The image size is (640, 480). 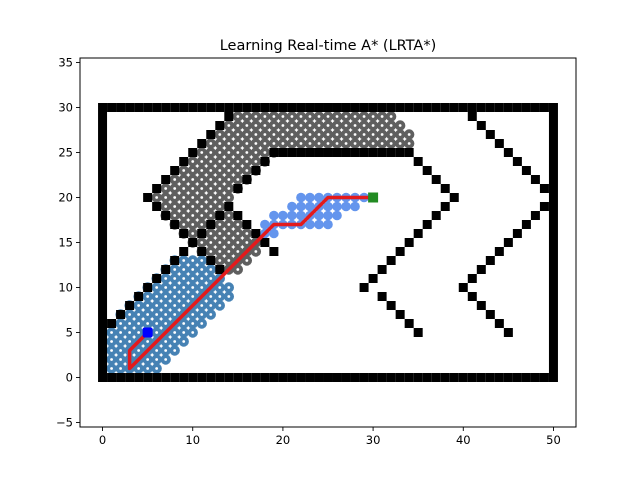 I want to click on y-tick-label: 5, so click(x=69, y=333).